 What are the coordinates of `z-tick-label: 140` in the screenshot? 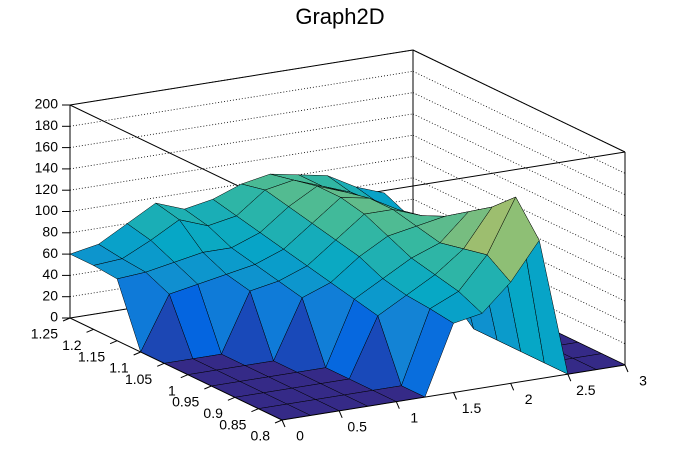 It's located at (47, 168).